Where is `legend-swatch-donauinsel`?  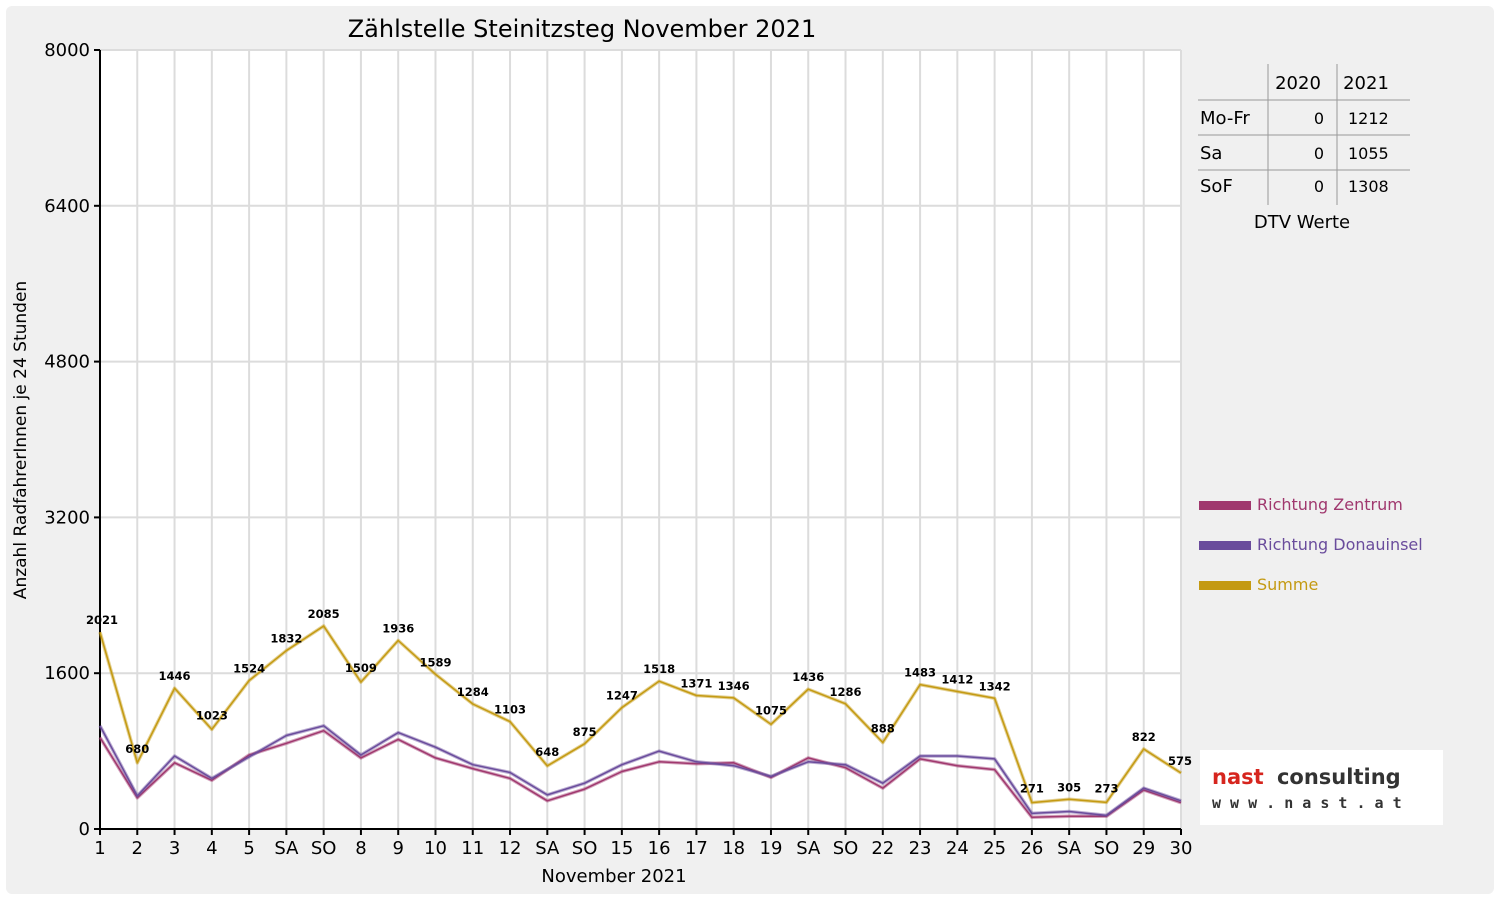 legend-swatch-donauinsel is located at coordinates (1225, 545).